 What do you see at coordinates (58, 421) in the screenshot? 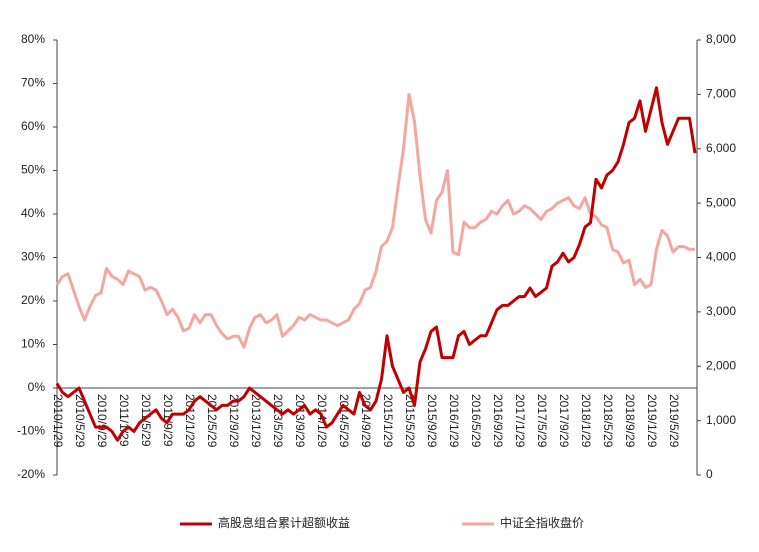
I see `x-tick-label: 2010/1/29` at bounding box center [58, 421].